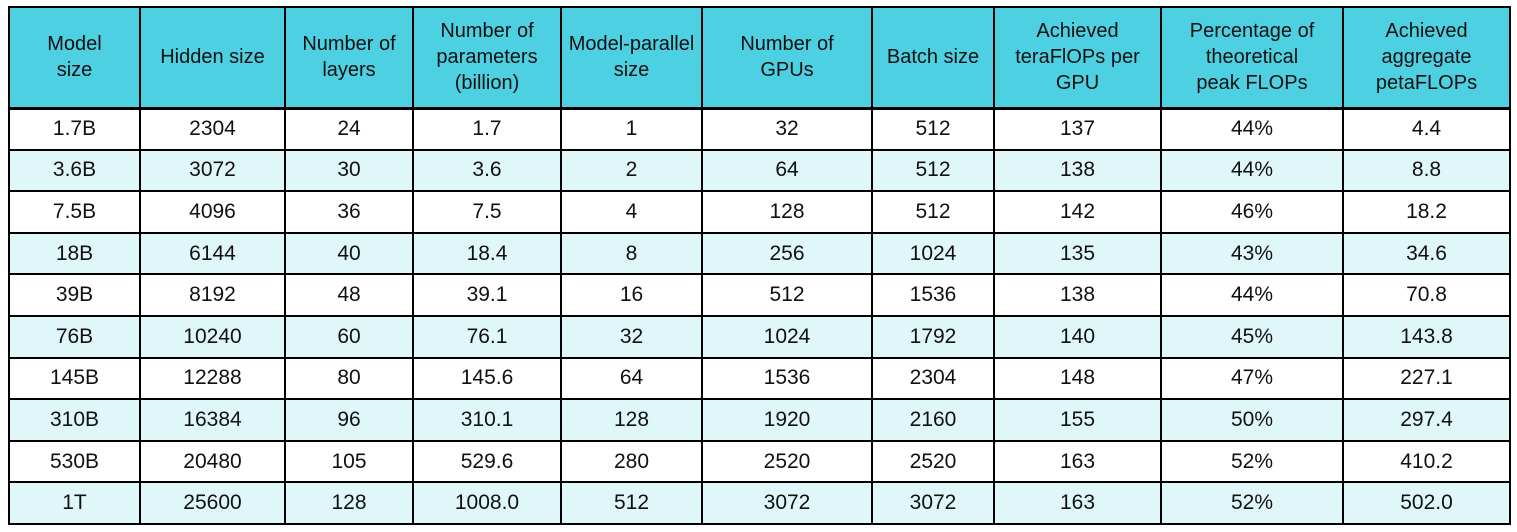 This screenshot has height=532, width=1517. I want to click on table-row: 3.6B 3072 30 3.6 2 64 512 138 44% 8.8, so click(759, 170).